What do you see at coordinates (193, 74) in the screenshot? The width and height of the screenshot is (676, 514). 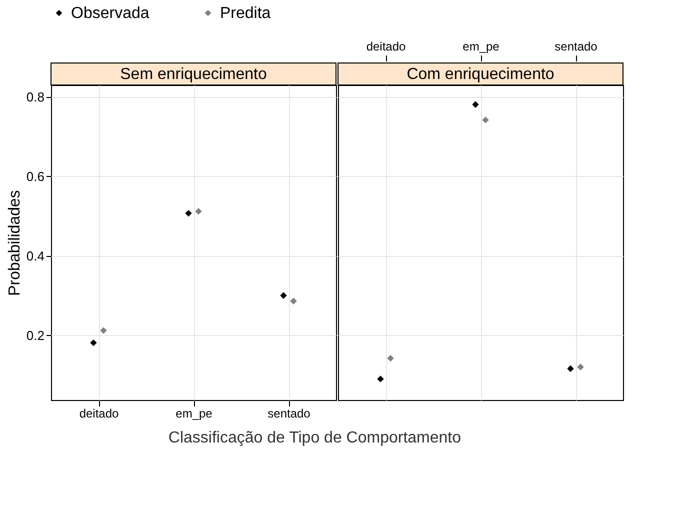 I see `chart-title: Sem enriquecimento` at bounding box center [193, 74].